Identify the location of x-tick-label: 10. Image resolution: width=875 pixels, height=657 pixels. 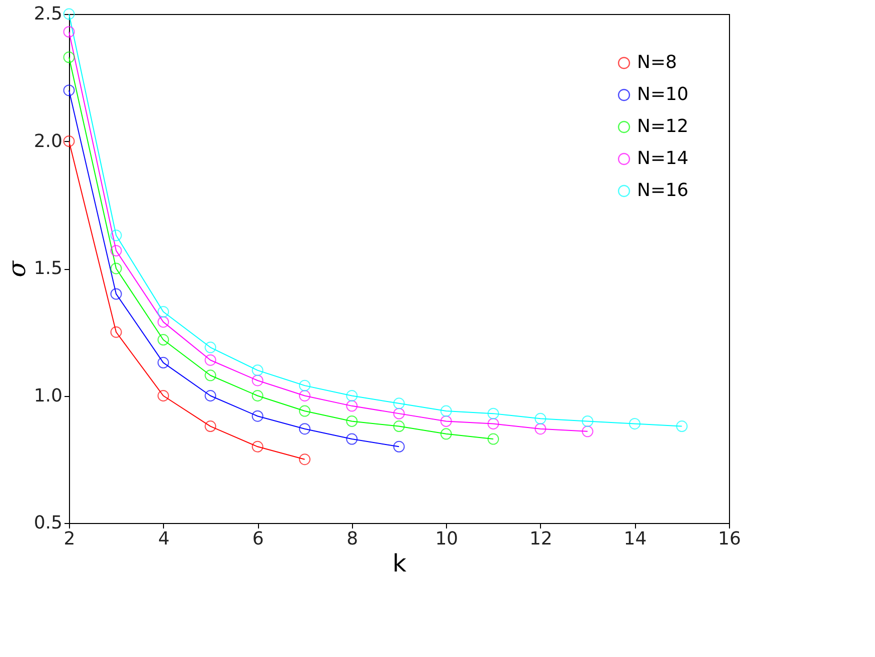
(446, 539).